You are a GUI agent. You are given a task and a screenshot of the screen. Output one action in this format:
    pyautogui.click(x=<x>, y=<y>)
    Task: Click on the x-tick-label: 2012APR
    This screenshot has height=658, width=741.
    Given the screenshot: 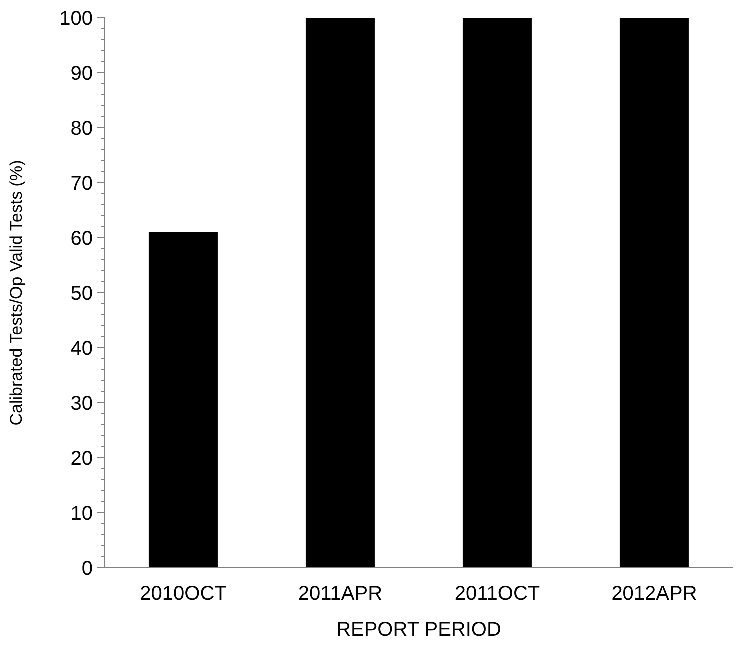 What is the action you would take?
    pyautogui.click(x=655, y=594)
    